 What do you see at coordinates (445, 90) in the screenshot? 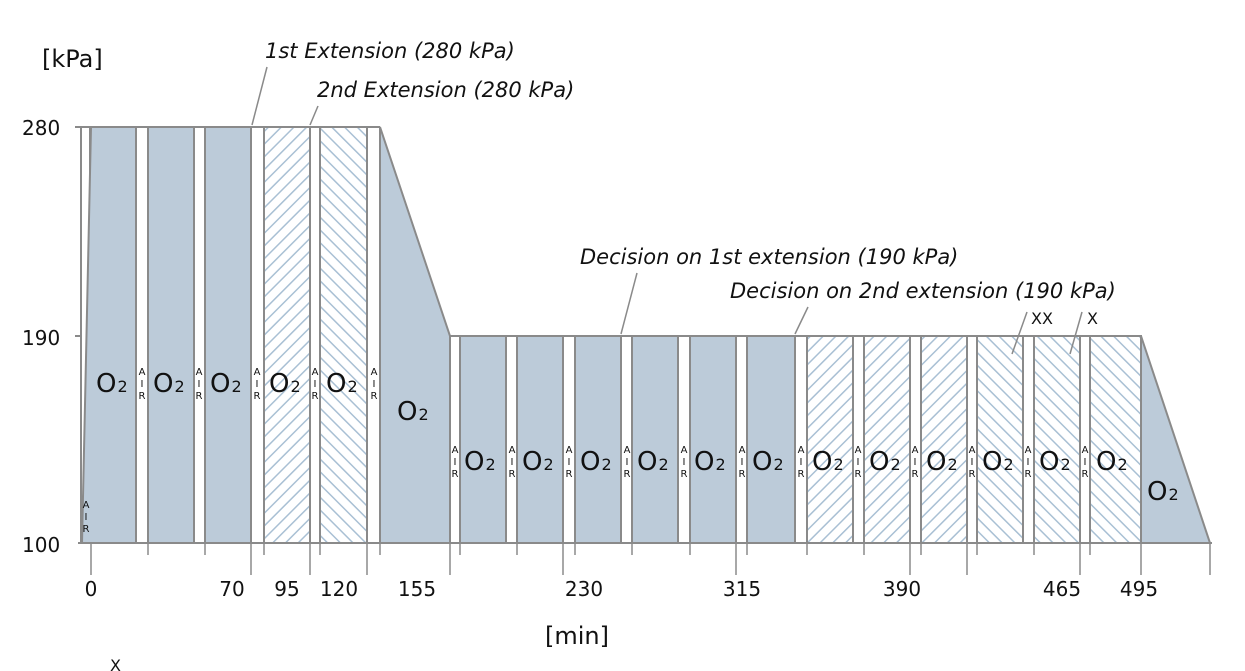
I see `annotation-second-extension: 2nd Extension (280 kPa)` at bounding box center [445, 90].